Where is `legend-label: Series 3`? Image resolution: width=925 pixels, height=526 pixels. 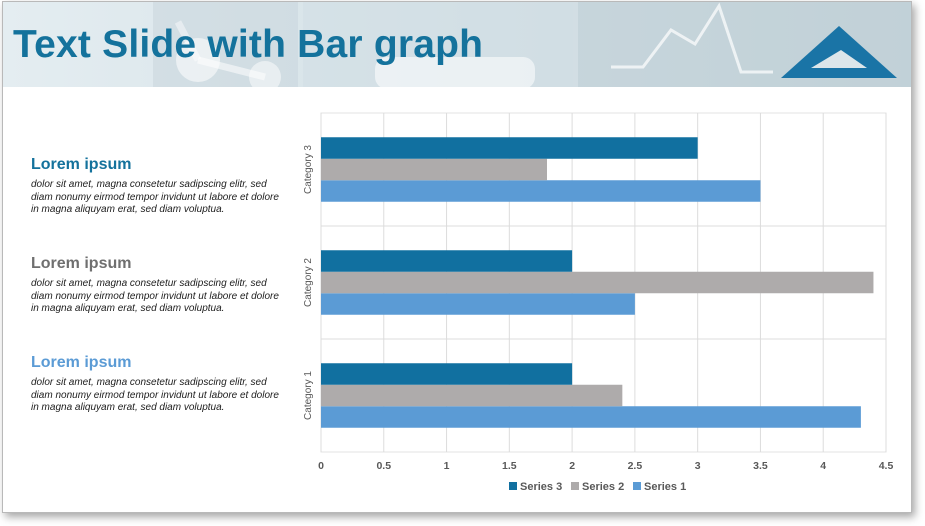
legend-label: Series 3 is located at coordinates (541, 487).